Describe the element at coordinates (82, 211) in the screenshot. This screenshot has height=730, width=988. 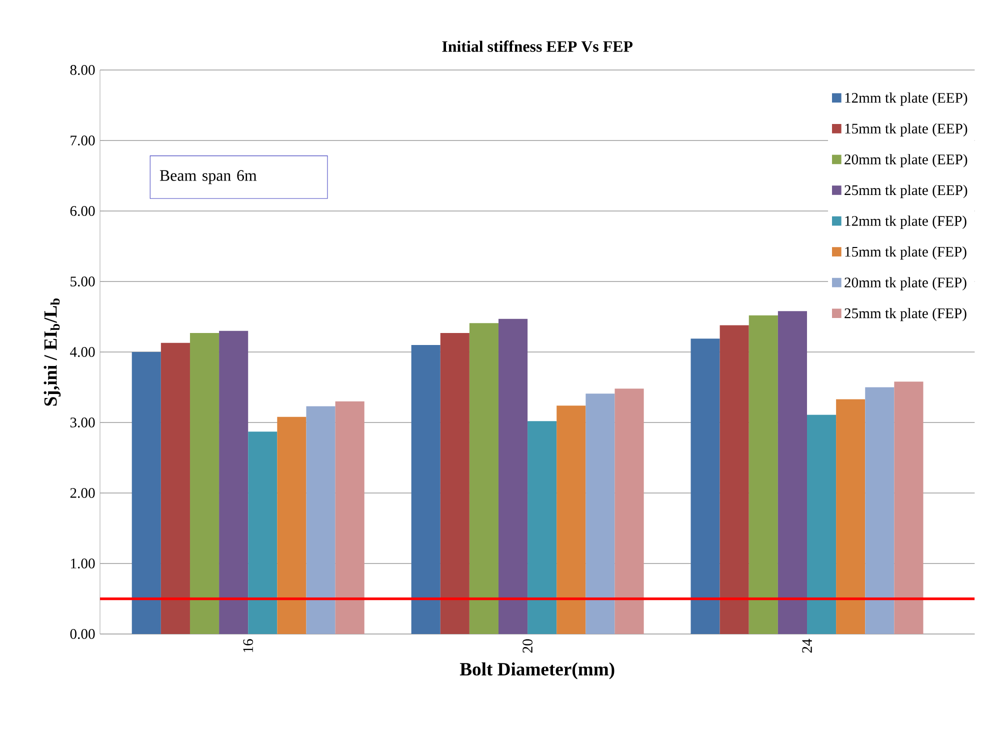
I see `y-tick-label: 6.00` at that location.